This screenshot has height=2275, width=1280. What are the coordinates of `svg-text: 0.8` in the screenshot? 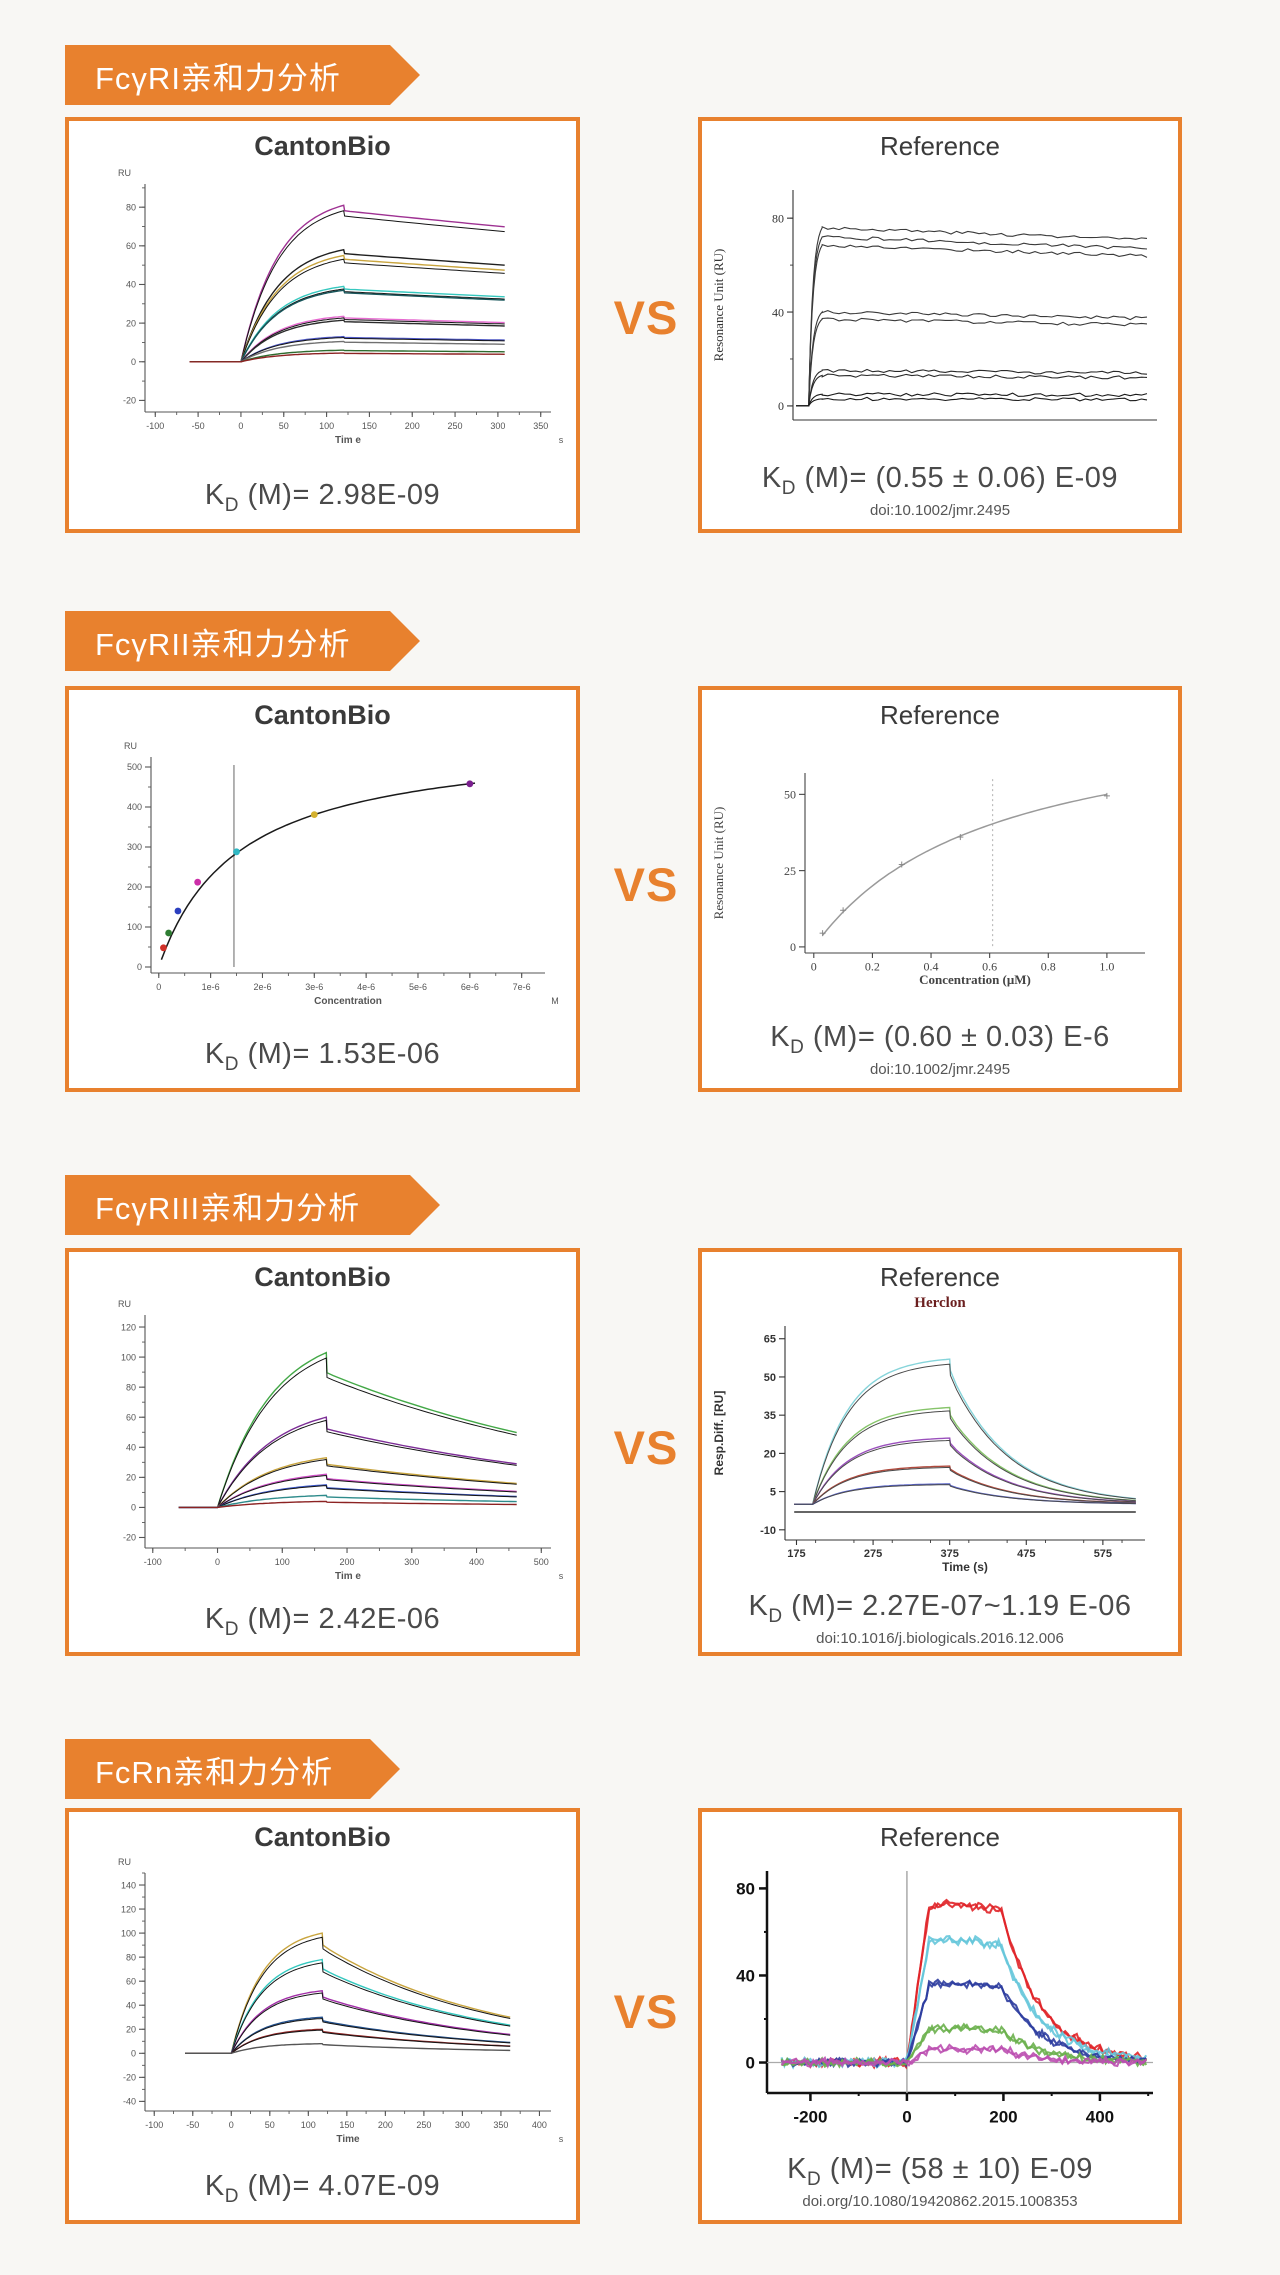 It's located at (1048, 966).